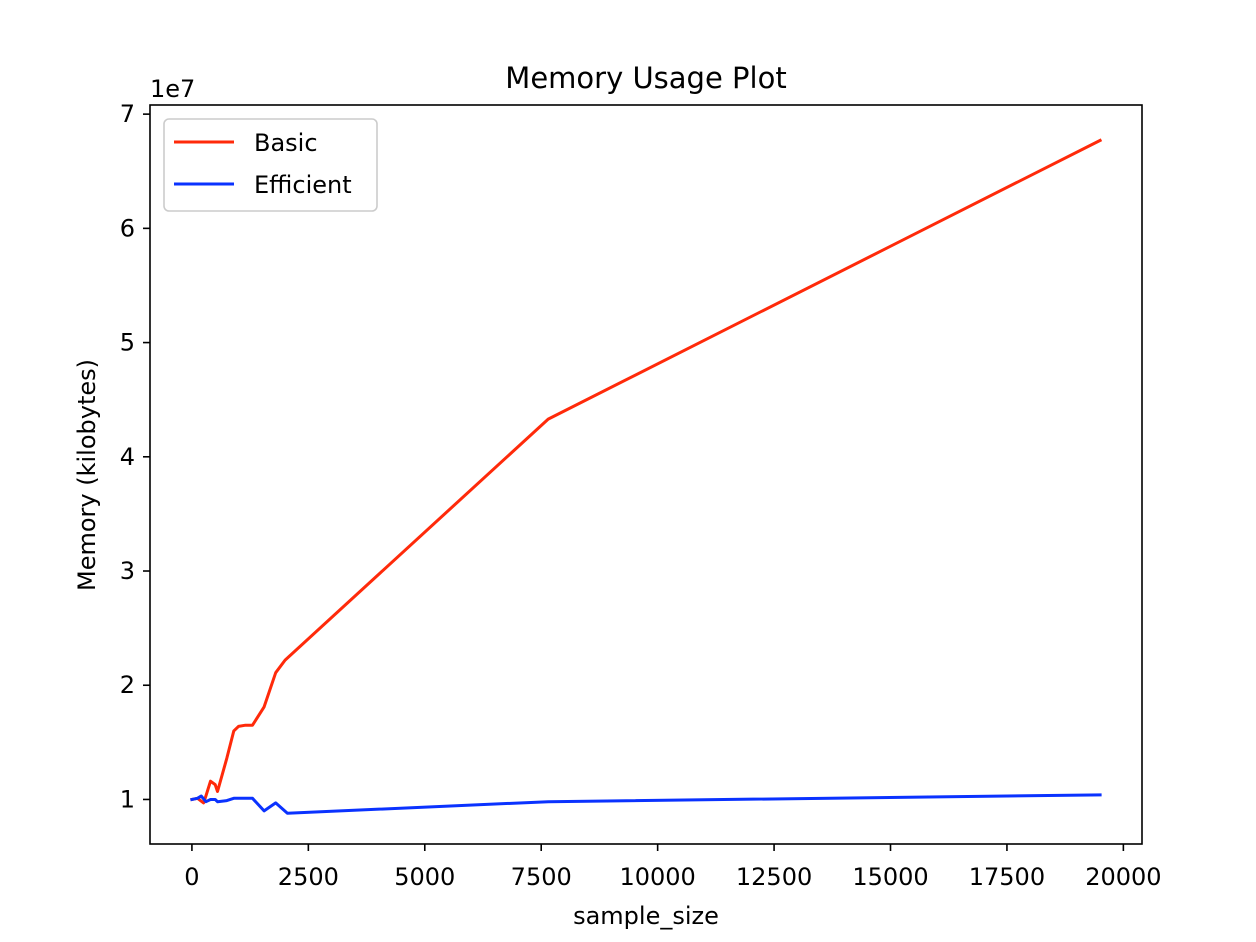 The image size is (1256, 942). What do you see at coordinates (172, 89) in the screenshot?
I see `y-axis-offset-label: 1e7` at bounding box center [172, 89].